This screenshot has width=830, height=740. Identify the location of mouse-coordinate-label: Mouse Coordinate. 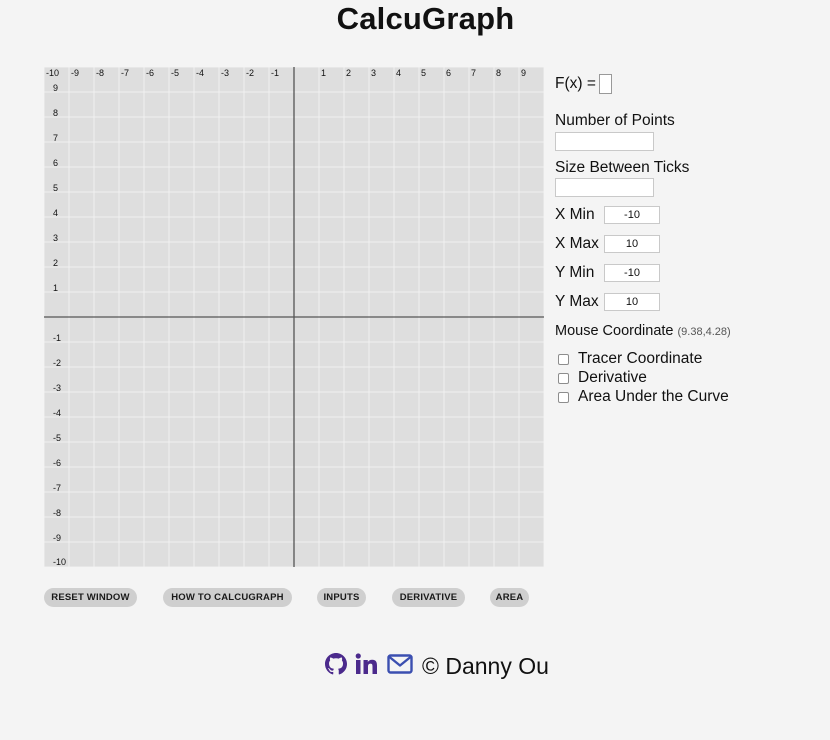
(614, 331).